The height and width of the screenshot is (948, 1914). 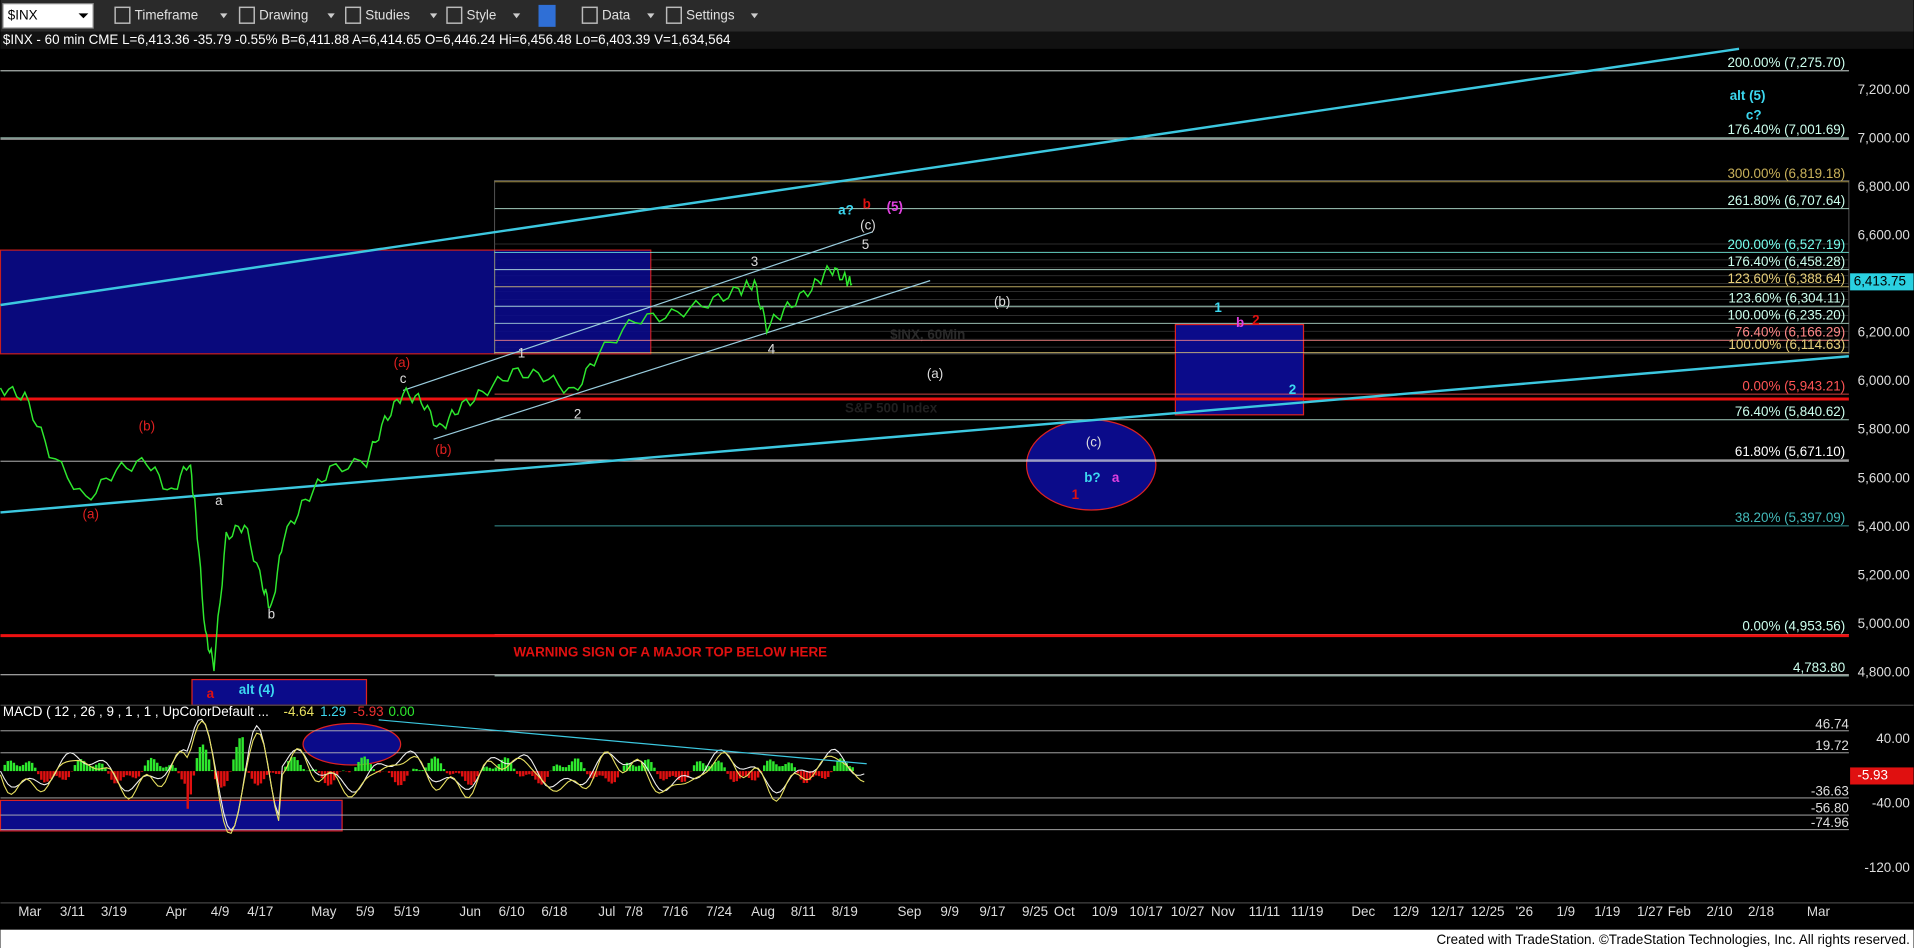 What do you see at coordinates (845, 911) in the screenshot?
I see `time-tick-label: 8/19` at bounding box center [845, 911].